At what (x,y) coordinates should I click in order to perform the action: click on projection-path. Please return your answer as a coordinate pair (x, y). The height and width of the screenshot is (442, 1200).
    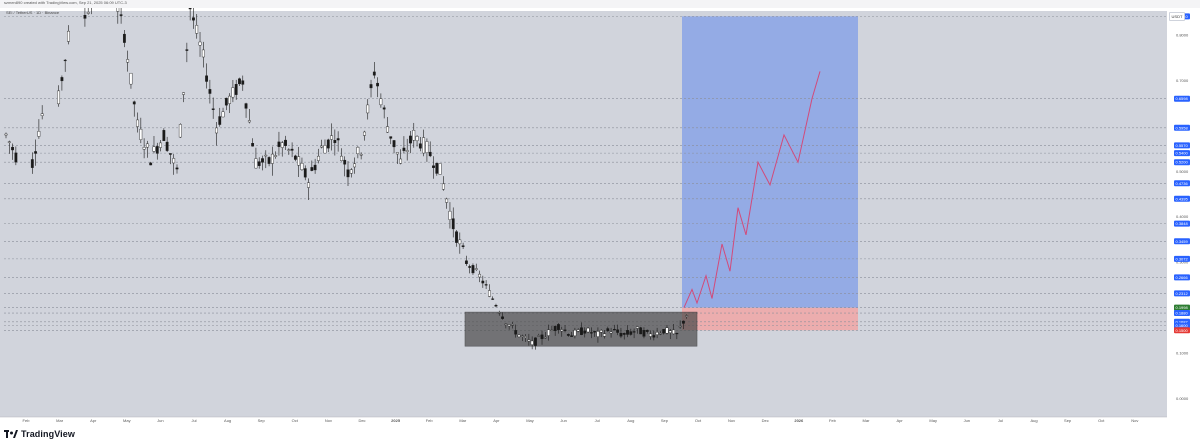
    Looking at the image, I should click on (752, 189).